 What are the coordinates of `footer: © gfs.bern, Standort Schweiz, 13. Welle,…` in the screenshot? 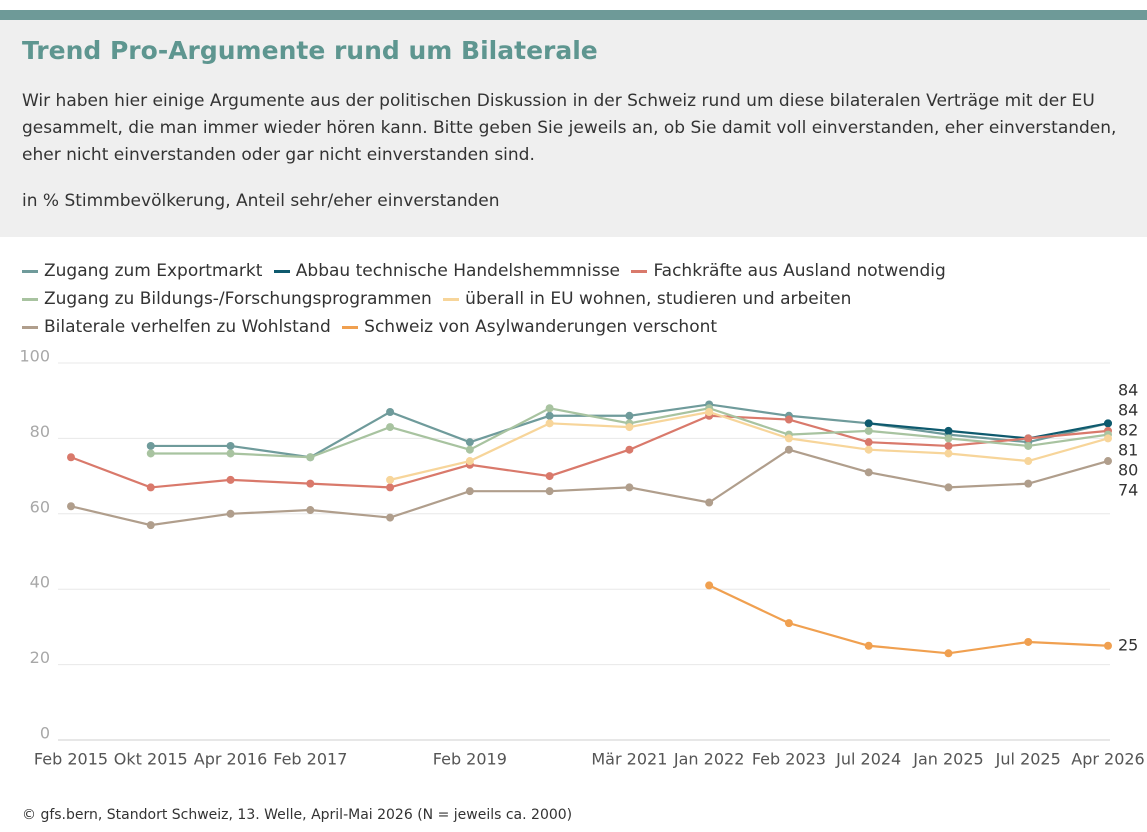 It's located at (297, 815).